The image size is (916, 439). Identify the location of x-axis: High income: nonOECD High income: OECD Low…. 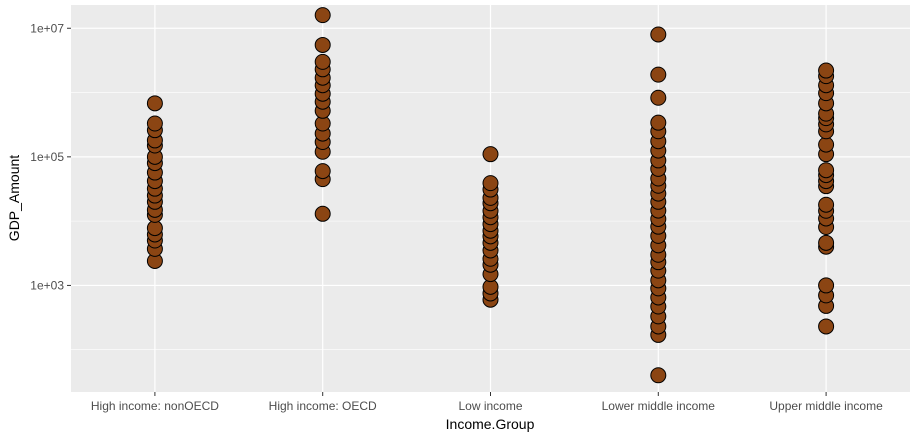
(487, 402).